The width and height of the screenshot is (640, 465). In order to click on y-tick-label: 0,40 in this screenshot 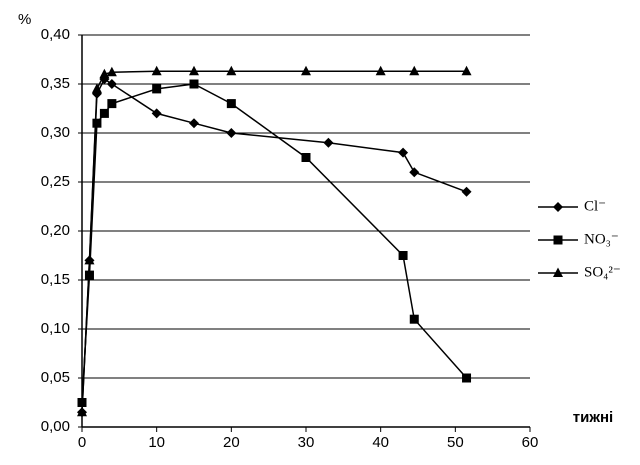, I will do `click(55, 34)`.